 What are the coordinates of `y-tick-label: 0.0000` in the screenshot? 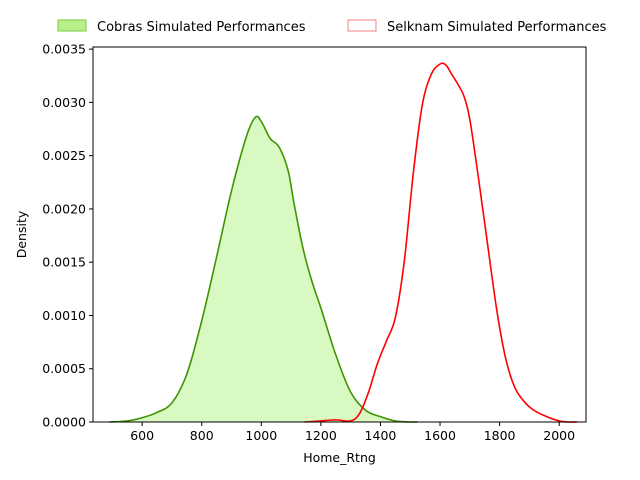 It's located at (64, 422).